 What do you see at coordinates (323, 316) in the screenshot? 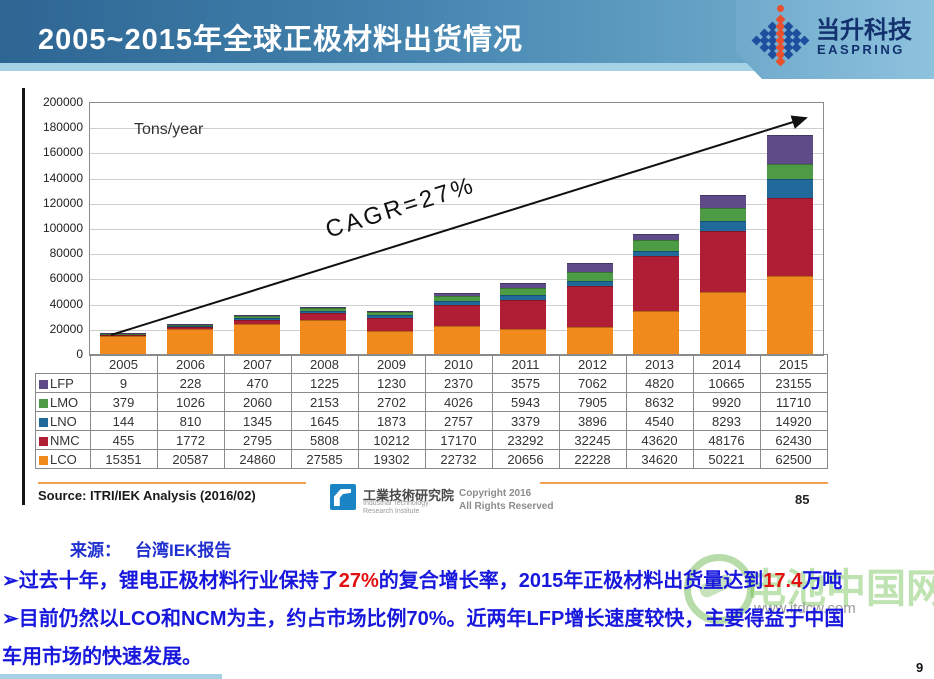
I see `bar-segment-NMC-2008` at bounding box center [323, 316].